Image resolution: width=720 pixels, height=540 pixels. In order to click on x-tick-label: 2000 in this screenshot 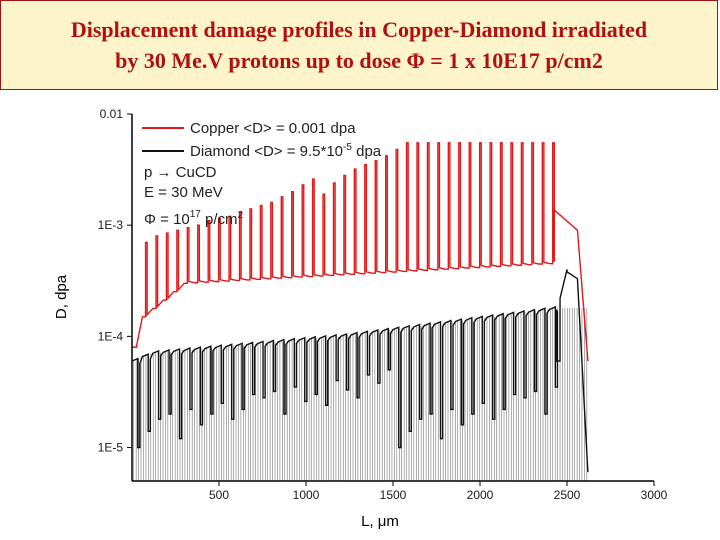, I will do `click(480, 495)`.